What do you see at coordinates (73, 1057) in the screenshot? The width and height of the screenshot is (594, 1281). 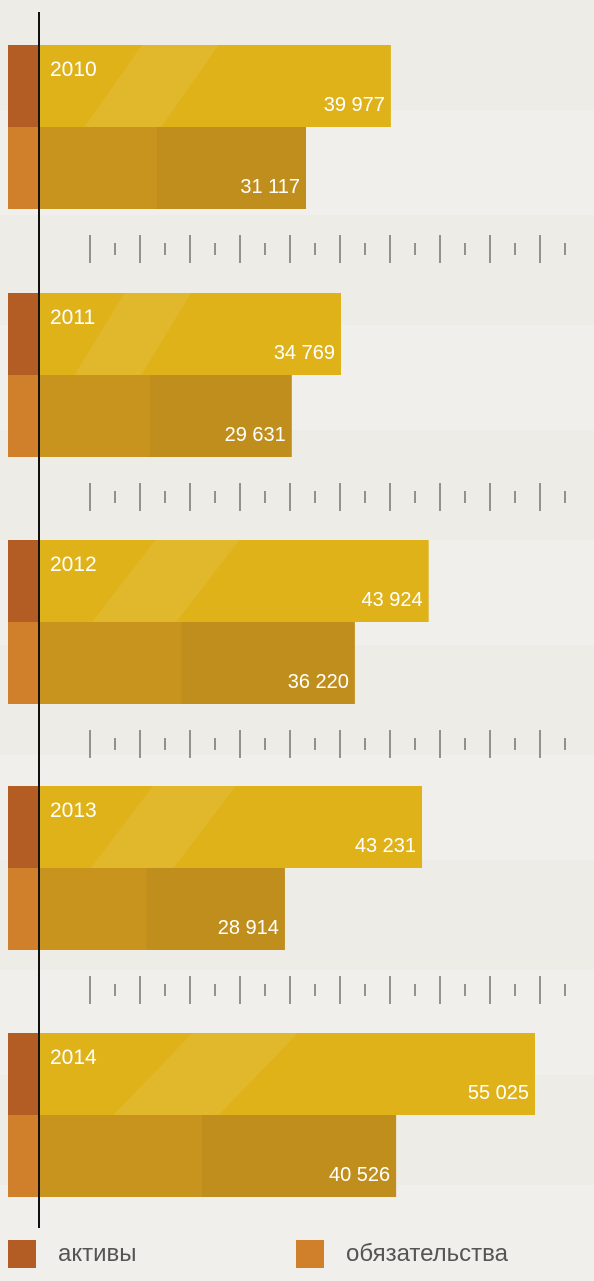 I see `category-label-2014: 2014` at bounding box center [73, 1057].